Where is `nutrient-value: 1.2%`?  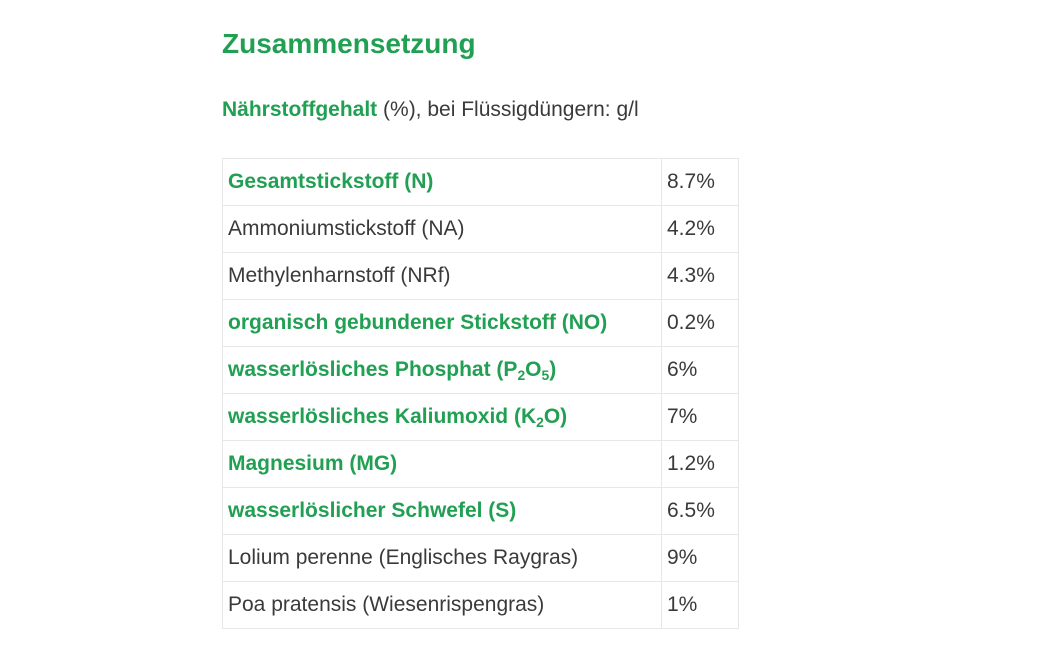 nutrient-value: 1.2% is located at coordinates (700, 464).